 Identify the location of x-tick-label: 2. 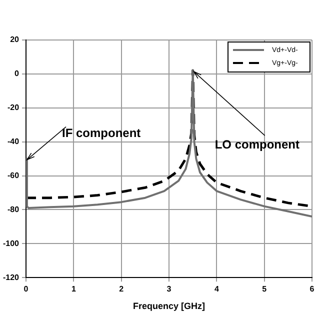
(121, 289).